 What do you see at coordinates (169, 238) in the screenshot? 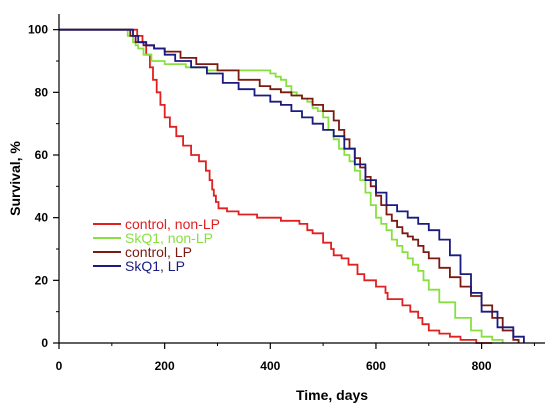
I see `legend-label-1: SkQ1, non-LP` at bounding box center [169, 238].